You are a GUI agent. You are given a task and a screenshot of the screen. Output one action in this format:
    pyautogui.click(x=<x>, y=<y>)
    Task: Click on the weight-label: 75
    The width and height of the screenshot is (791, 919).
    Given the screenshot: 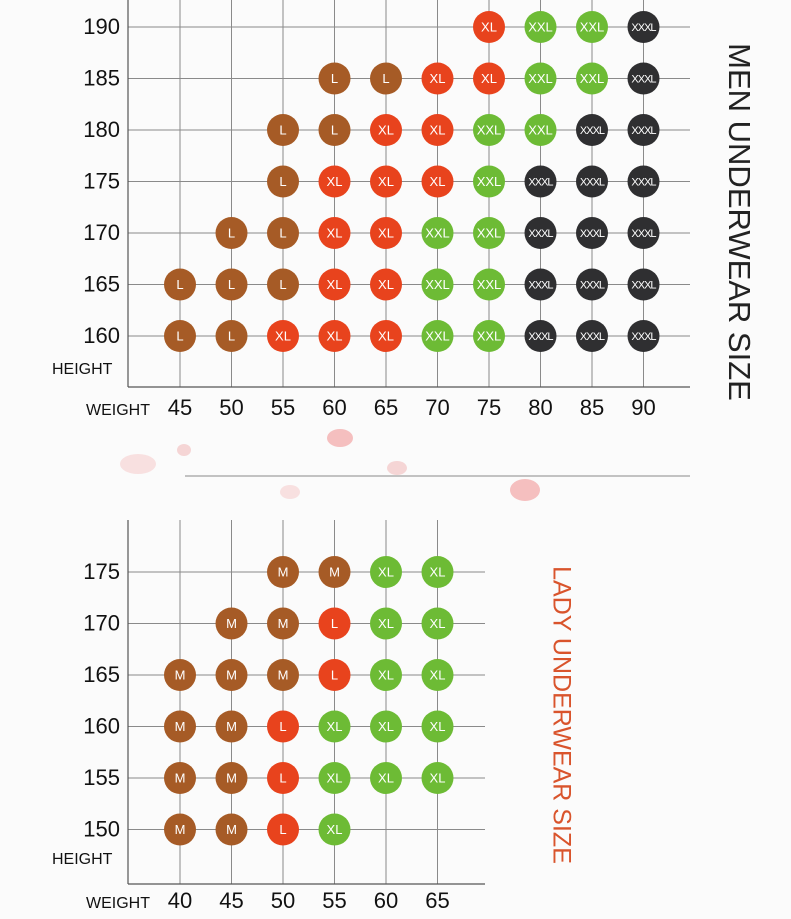 What is the action you would take?
    pyautogui.click(x=489, y=407)
    